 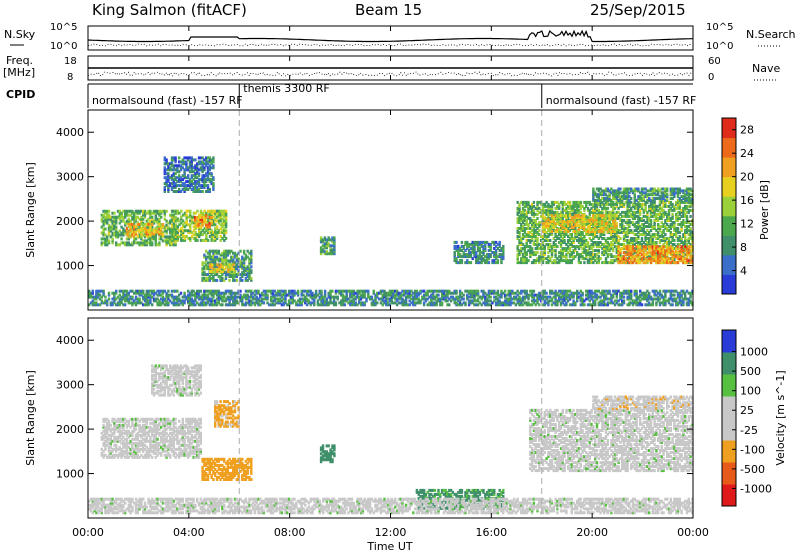 I want to click on cpid-segment-label: themis 3300 RF, so click(x=286, y=88).